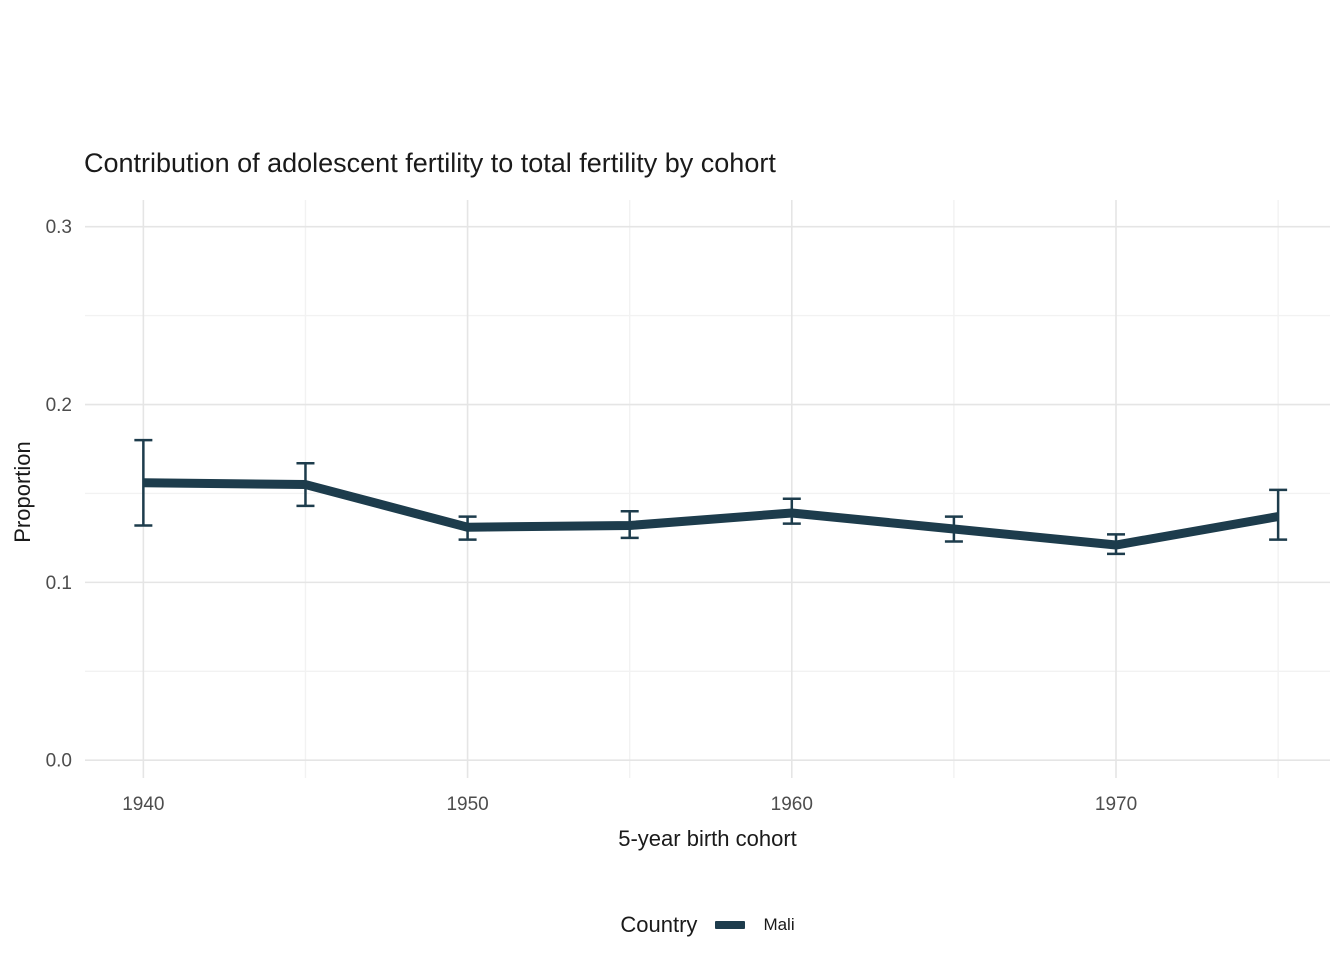 This screenshot has width=1344, height=960. Describe the element at coordinates (59, 227) in the screenshot. I see `y-tick-label: 0.3` at that location.